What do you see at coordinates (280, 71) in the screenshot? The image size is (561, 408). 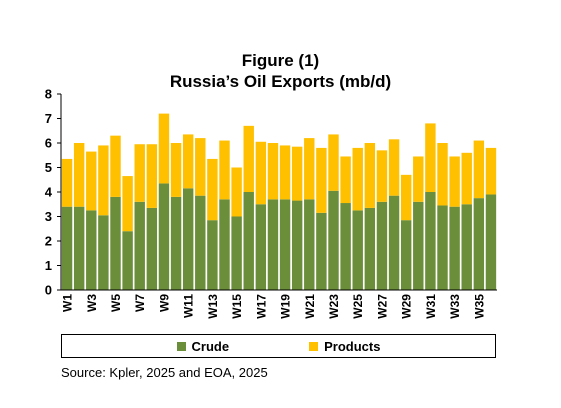 I see `chart-title: Figure (1) Russia’s Oil Exports (mb/d)` at bounding box center [280, 71].